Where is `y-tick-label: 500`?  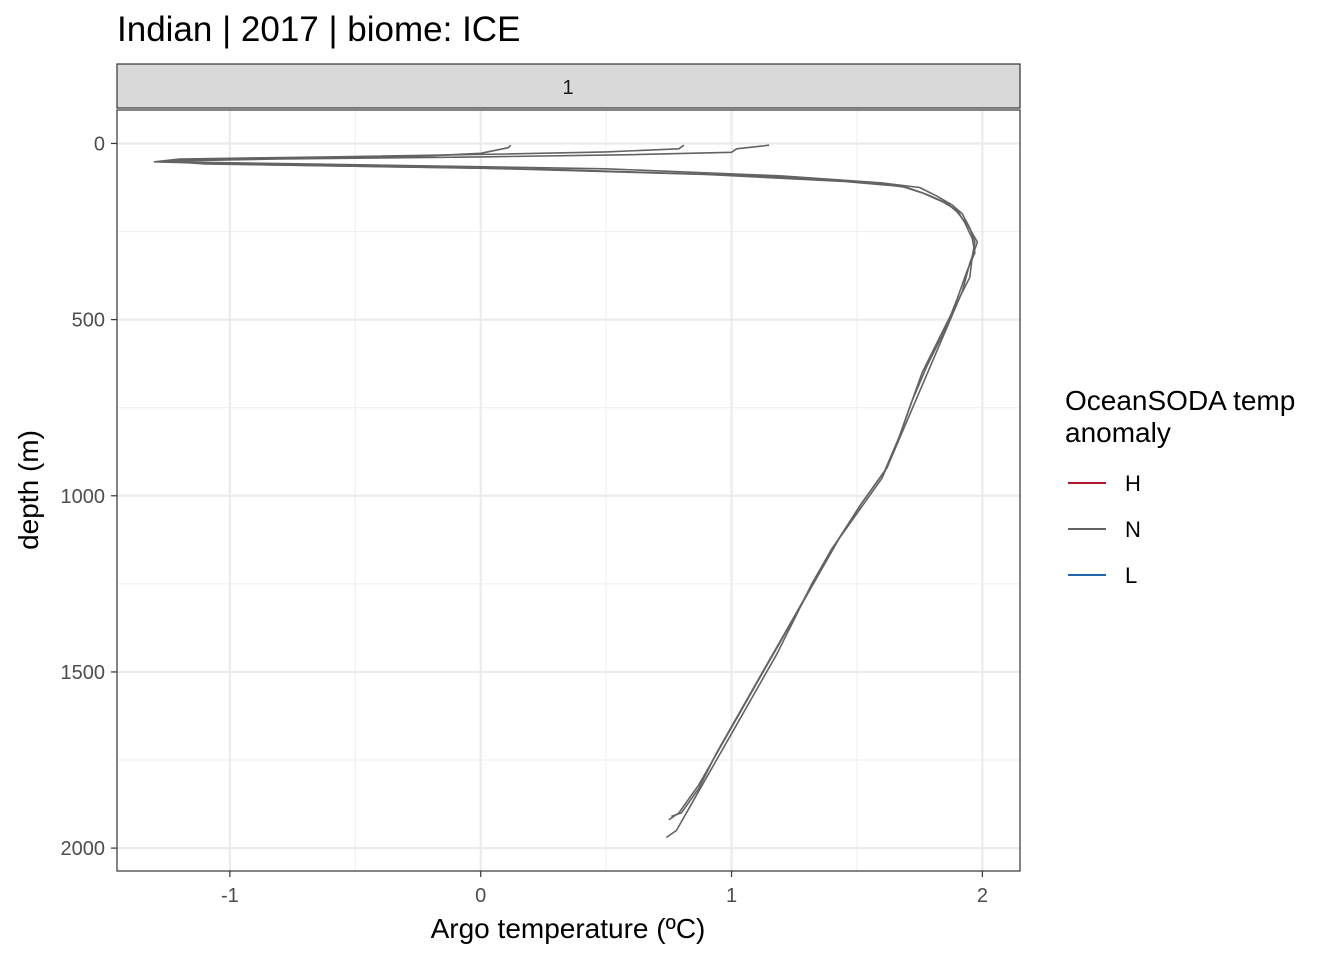 y-tick-label: 500 is located at coordinates (88, 321).